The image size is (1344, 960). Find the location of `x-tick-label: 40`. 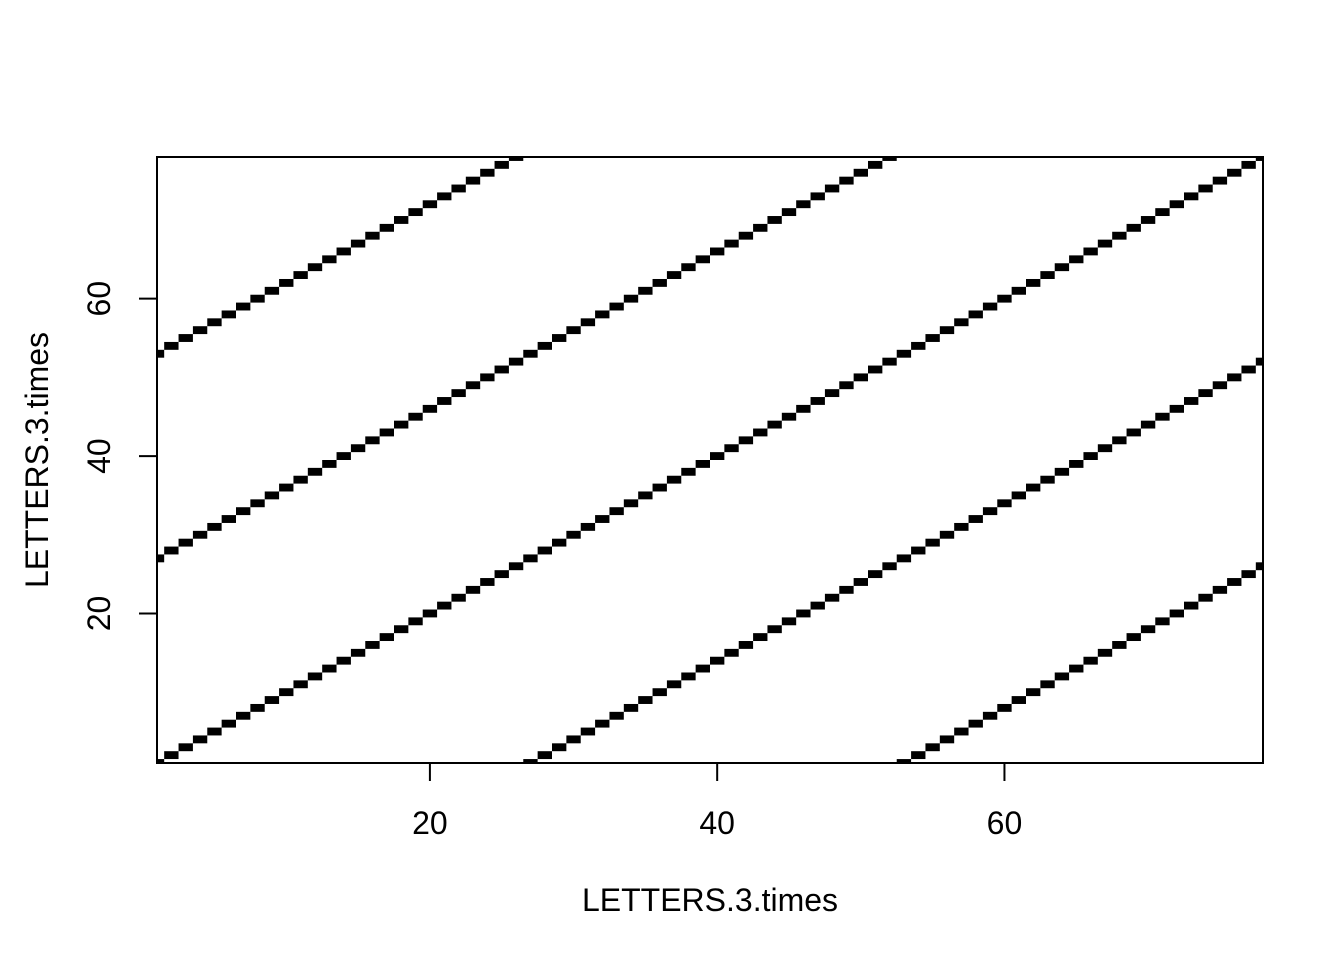

x-tick-label: 40 is located at coordinates (717, 823).